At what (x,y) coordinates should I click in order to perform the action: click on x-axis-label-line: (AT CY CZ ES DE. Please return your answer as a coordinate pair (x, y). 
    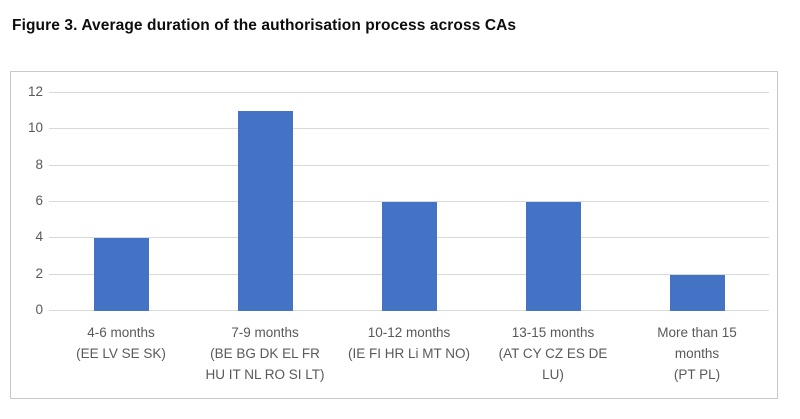
    Looking at the image, I should click on (553, 353).